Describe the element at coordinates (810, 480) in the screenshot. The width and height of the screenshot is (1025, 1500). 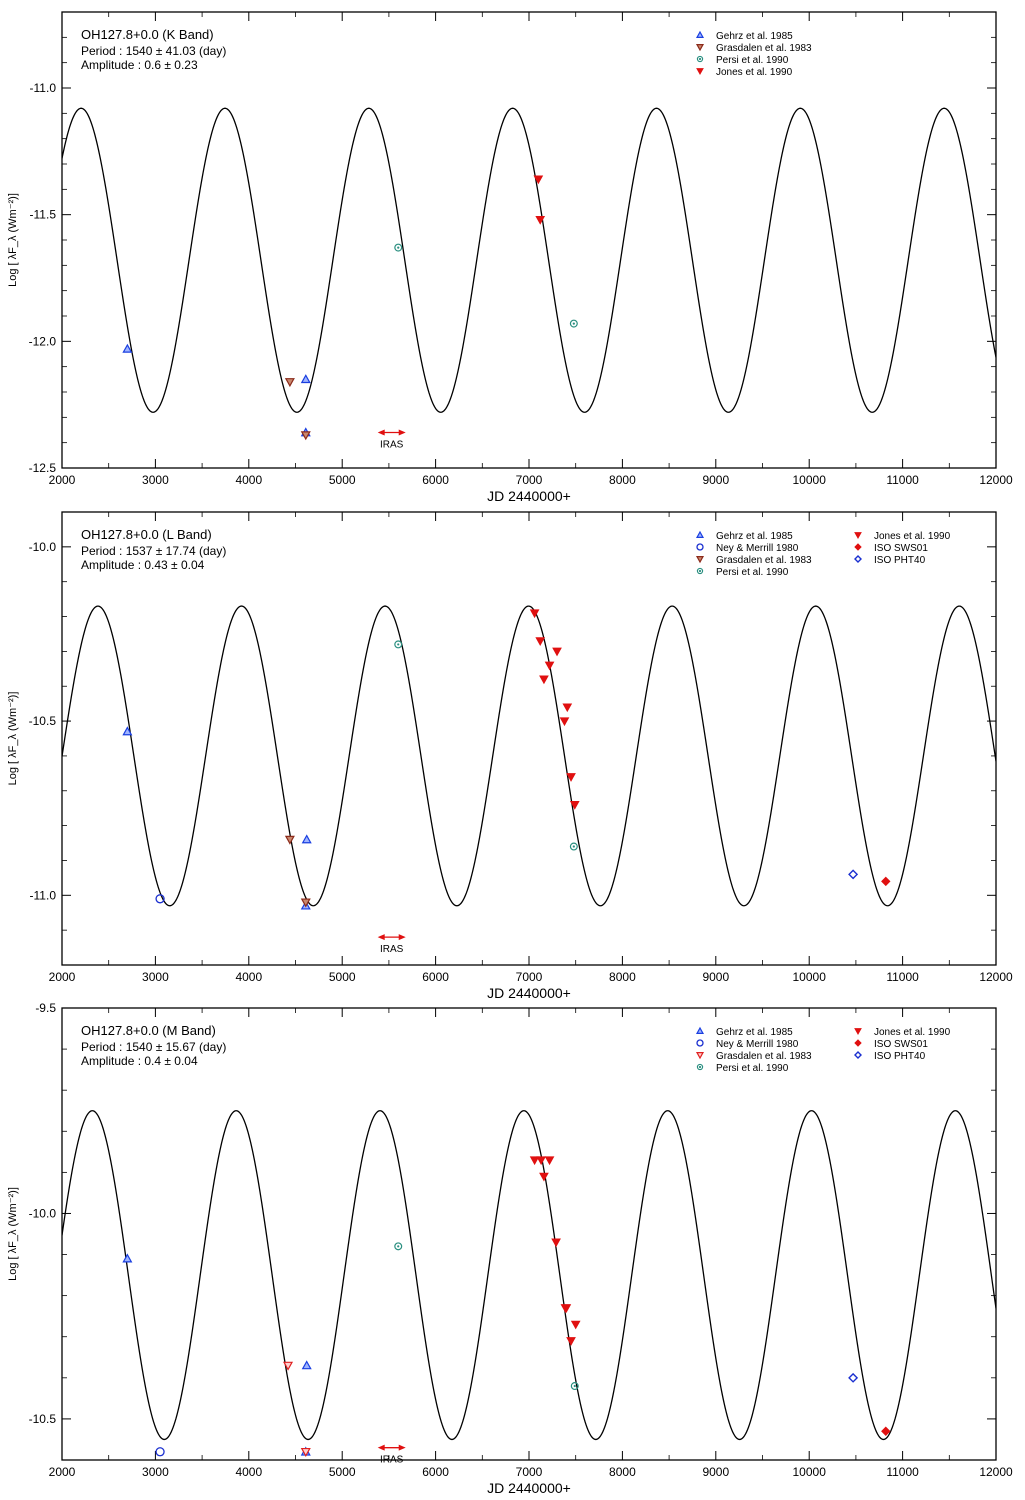
I see `x-tick-label: 10000` at that location.